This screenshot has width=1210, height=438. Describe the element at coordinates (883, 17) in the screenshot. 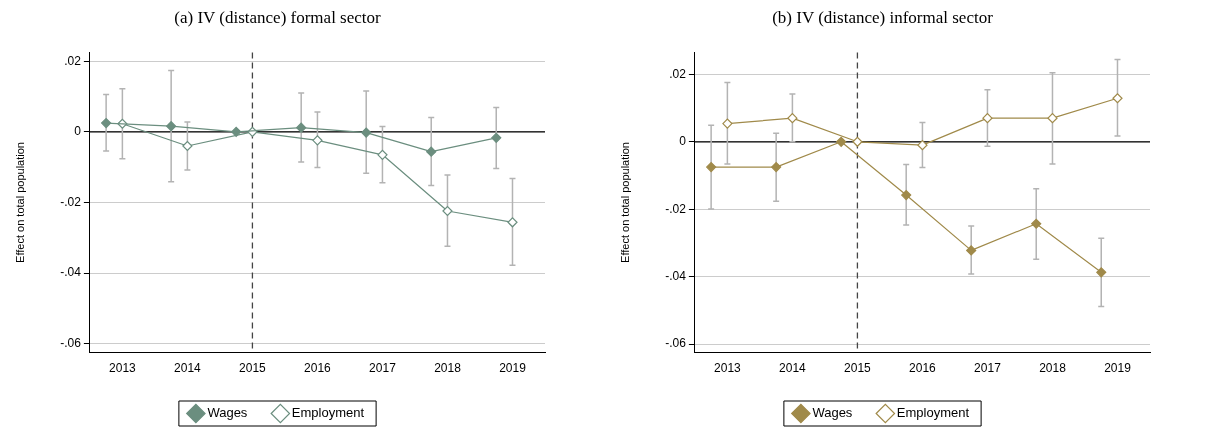

I see `chart-title: (b) IV (distance) informal sector` at that location.